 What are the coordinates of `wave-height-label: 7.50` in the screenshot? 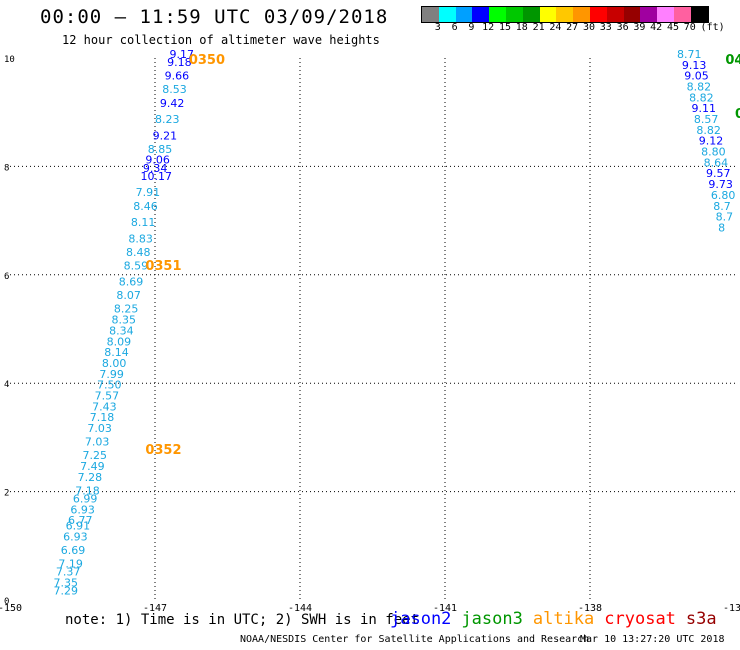 It's located at (109, 385).